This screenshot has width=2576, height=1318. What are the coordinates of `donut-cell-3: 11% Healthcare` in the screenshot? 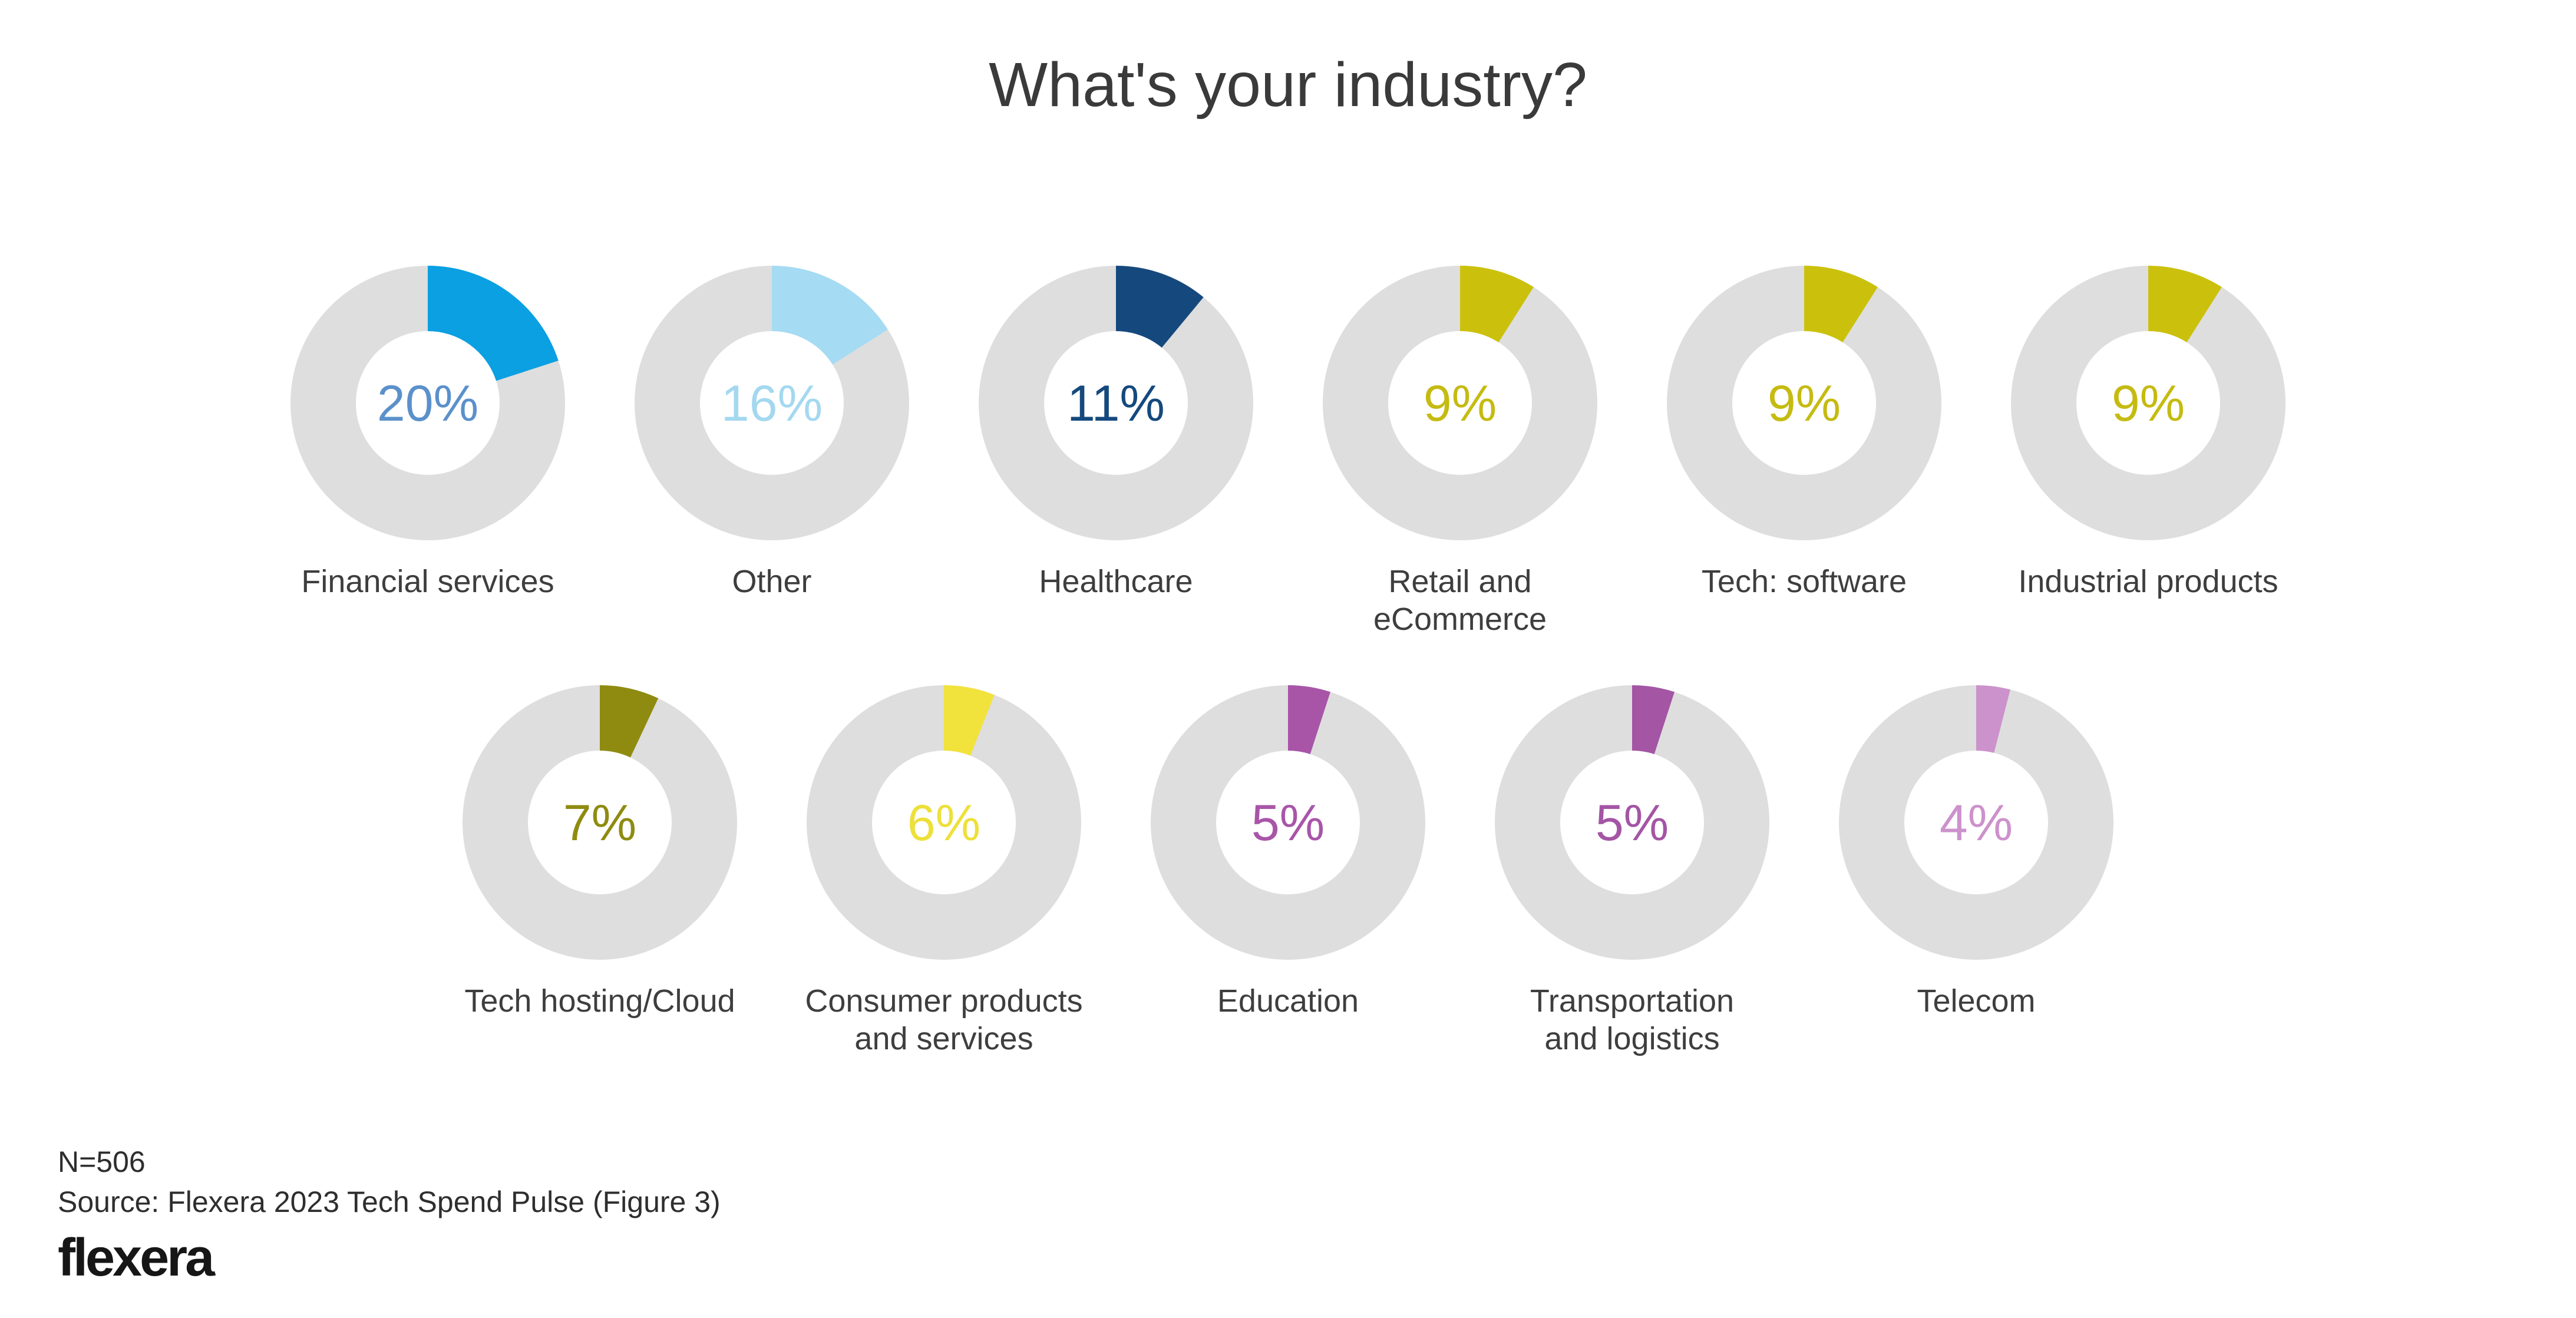 It's located at (1116, 452).